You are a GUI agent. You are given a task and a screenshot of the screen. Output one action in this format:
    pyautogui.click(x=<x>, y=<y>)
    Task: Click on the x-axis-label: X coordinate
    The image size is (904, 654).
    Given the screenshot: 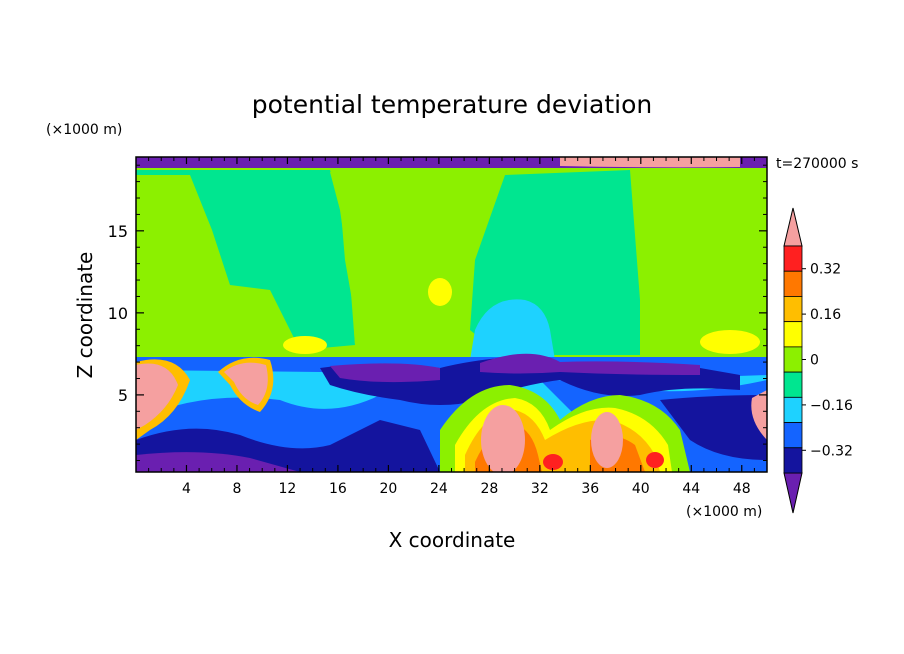 What is the action you would take?
    pyautogui.click(x=452, y=540)
    